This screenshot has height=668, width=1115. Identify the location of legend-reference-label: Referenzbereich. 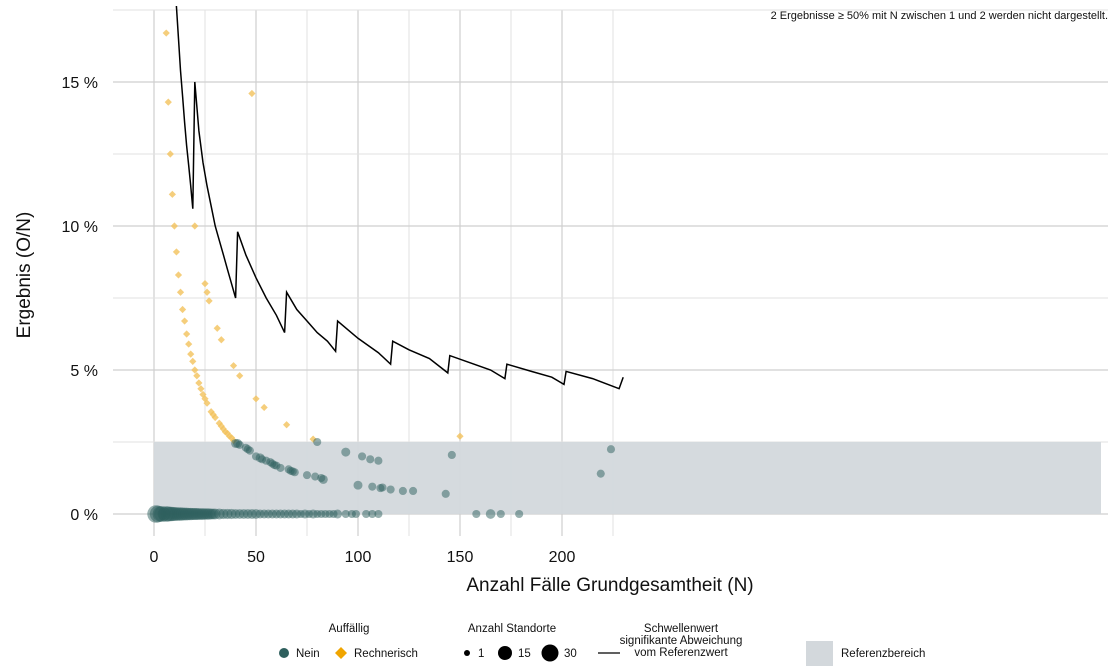
(883, 654).